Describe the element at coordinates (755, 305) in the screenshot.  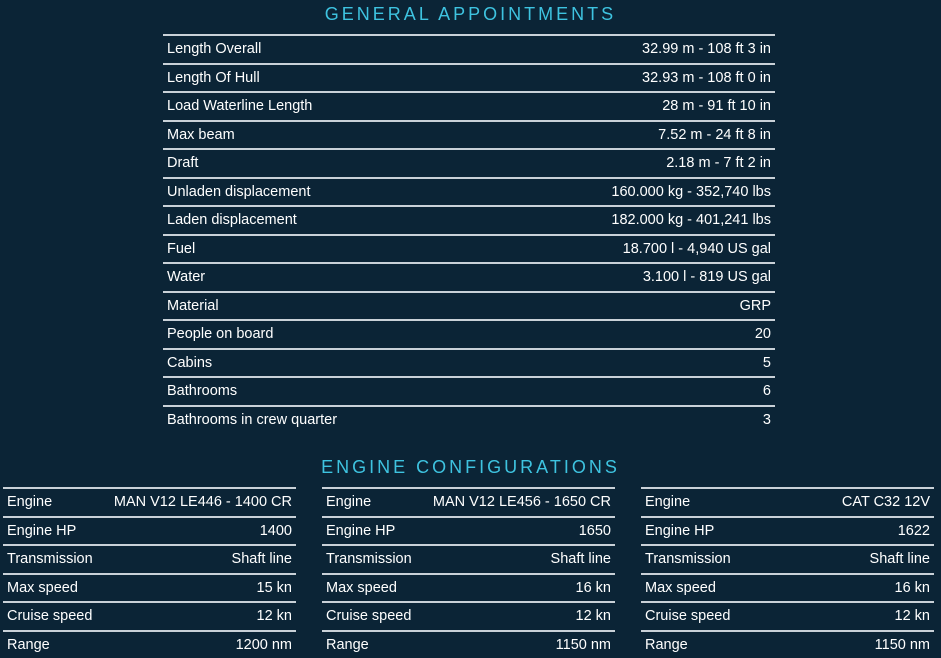
I see `row-value: GRP` at that location.